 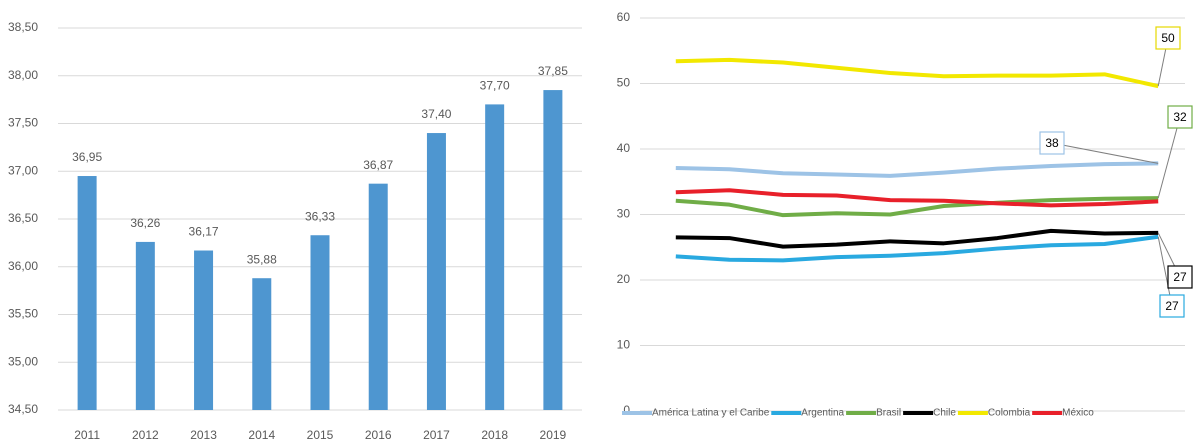 I want to click on y-tick-label: 38,50, so click(x=23, y=27).